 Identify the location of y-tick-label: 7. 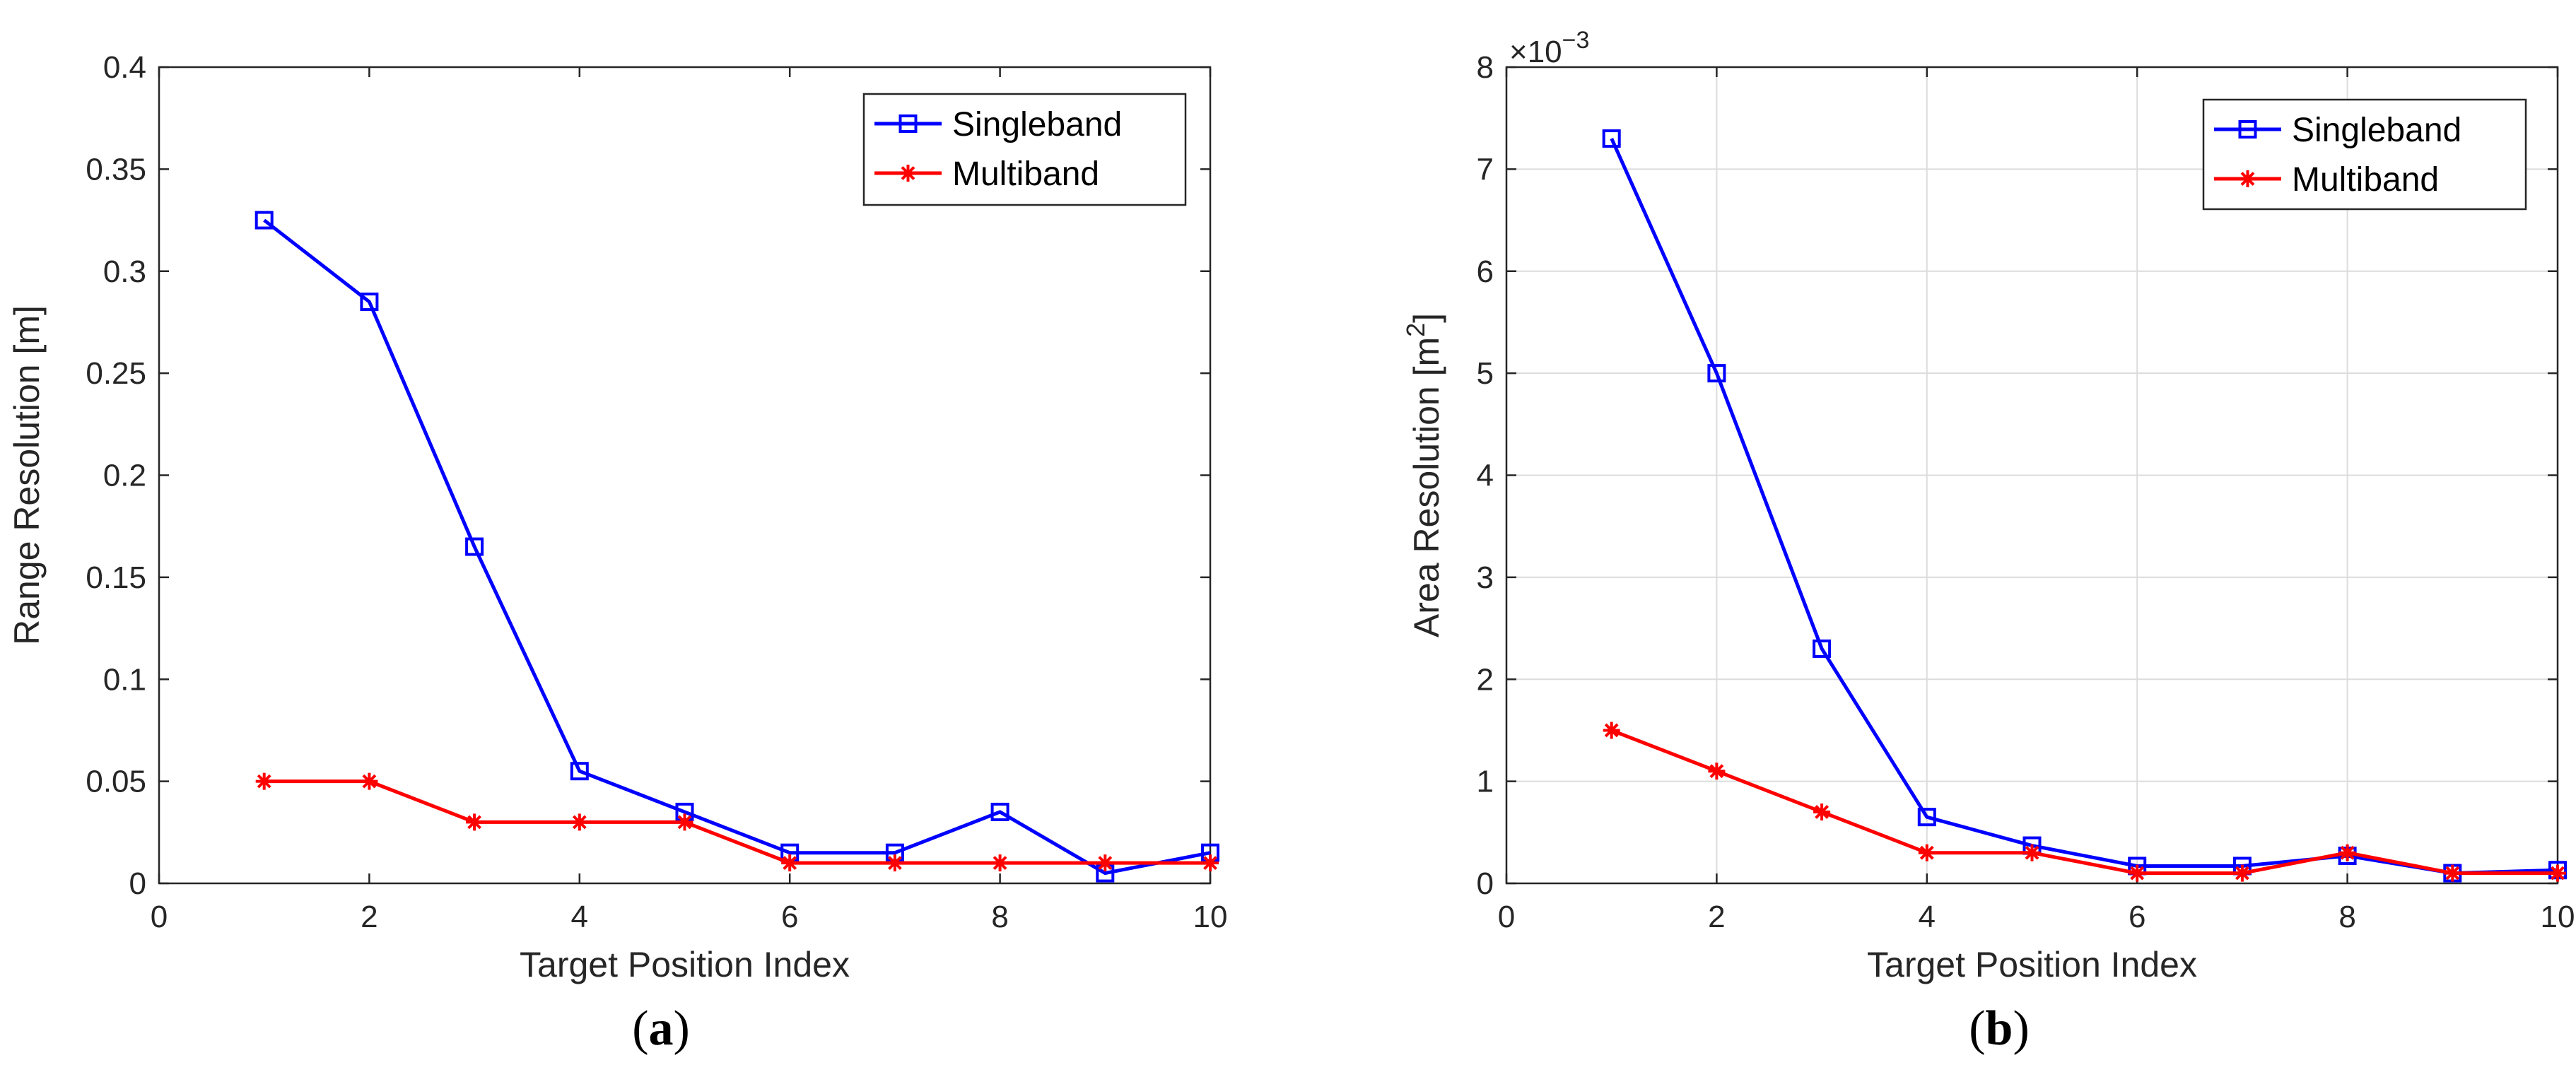
(1485, 169).